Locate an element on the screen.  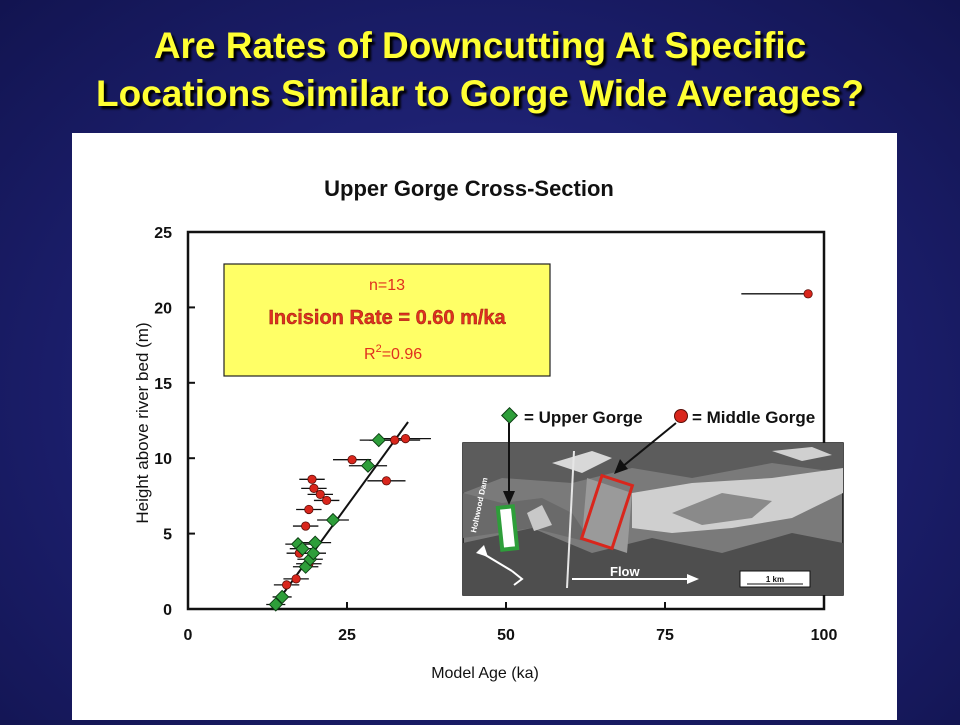
inset-aerial-photo: Holtwood Dam Flow 1 km is located at coordinates (653, 519).